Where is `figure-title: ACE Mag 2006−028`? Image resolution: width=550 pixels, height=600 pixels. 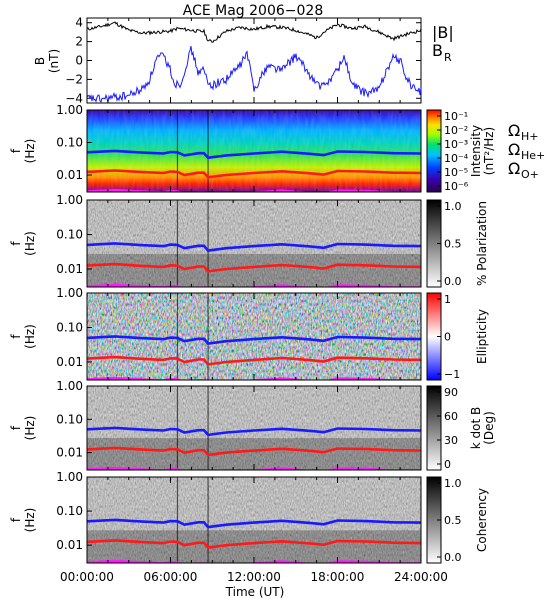
figure-title: ACE Mag 2006−028 is located at coordinates (253, 11).